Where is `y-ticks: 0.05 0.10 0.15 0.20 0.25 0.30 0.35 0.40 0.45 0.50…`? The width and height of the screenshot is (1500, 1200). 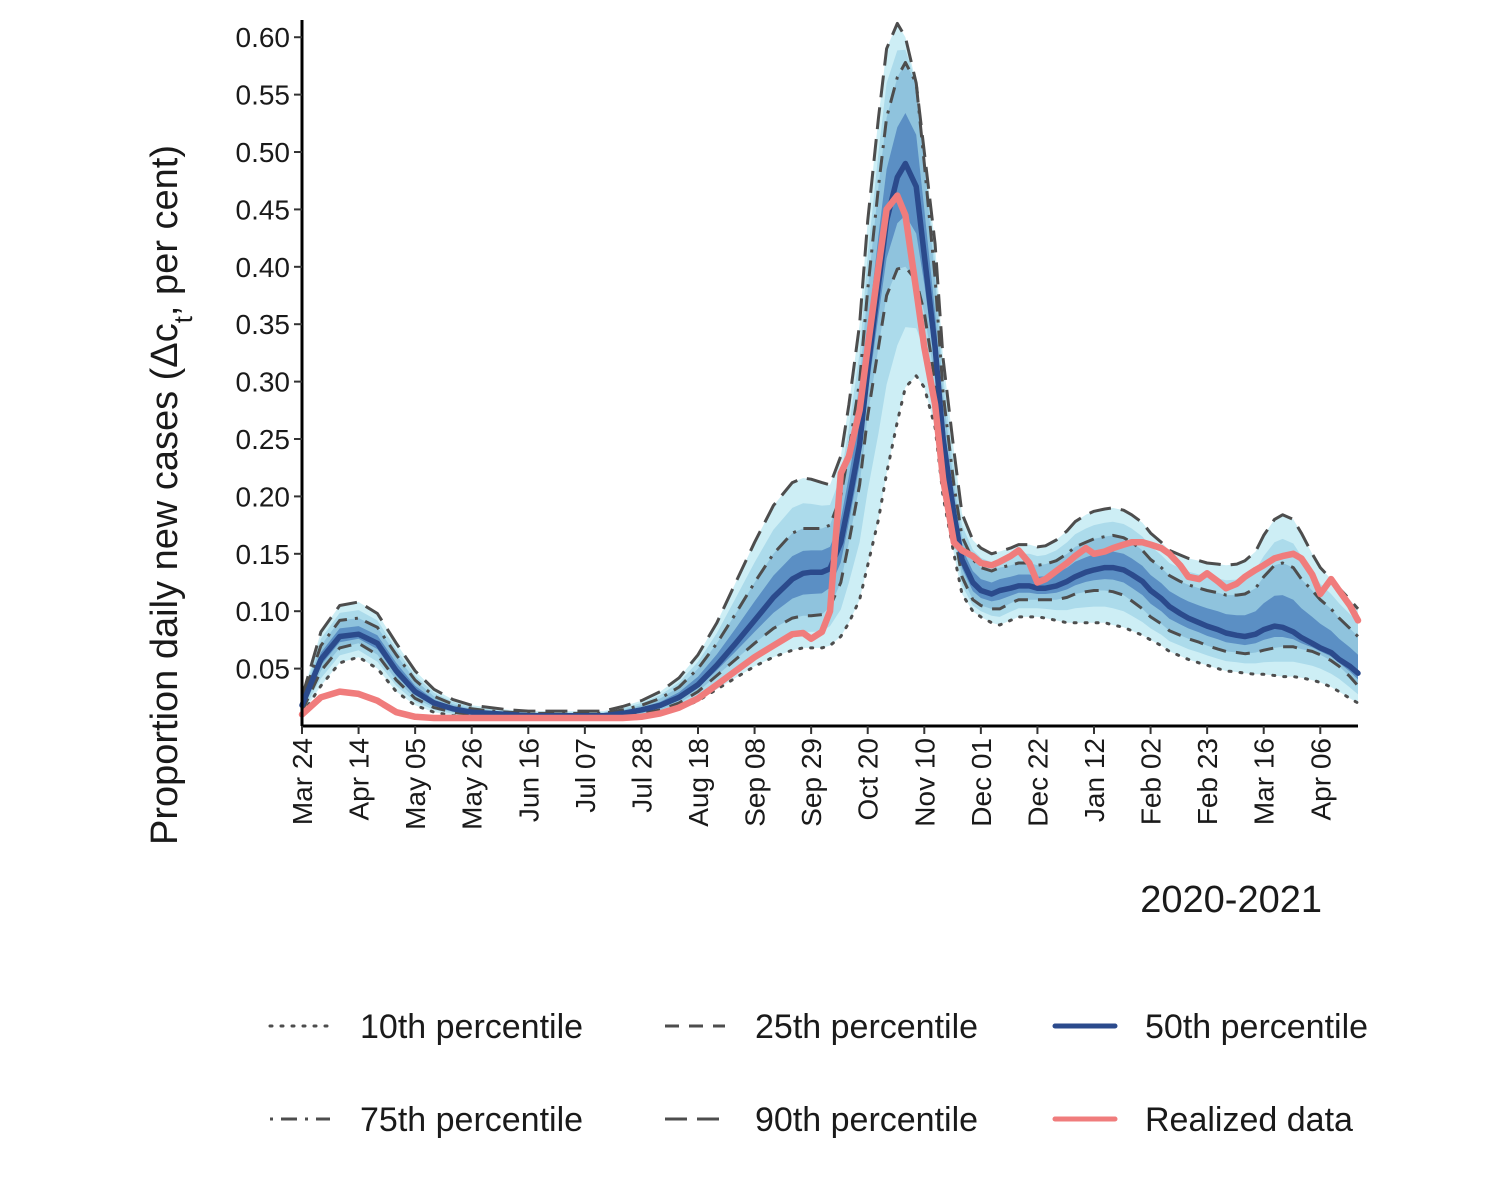 y-ticks: 0.05 0.10 0.15 0.20 0.25 0.30 0.35 0.40 0.45 0.50… is located at coordinates (269, 353).